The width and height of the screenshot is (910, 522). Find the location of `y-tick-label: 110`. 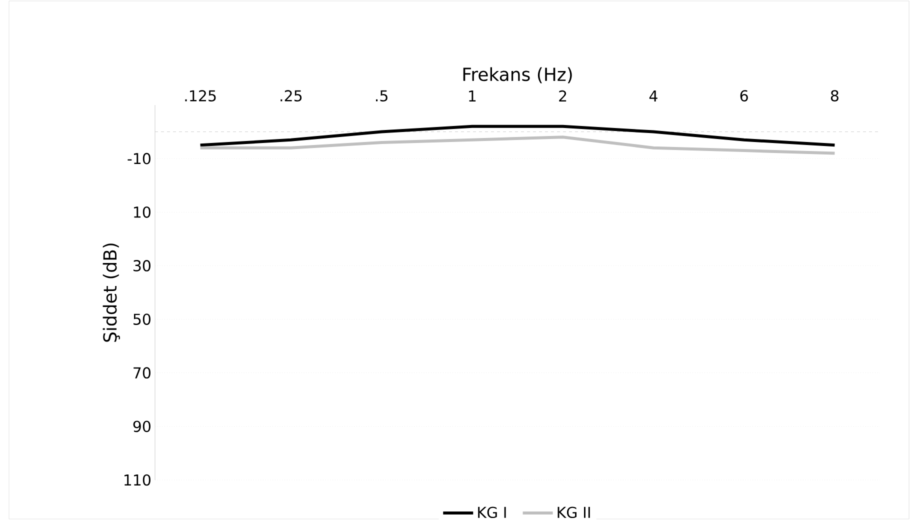

y-tick-label: 110 is located at coordinates (137, 480).